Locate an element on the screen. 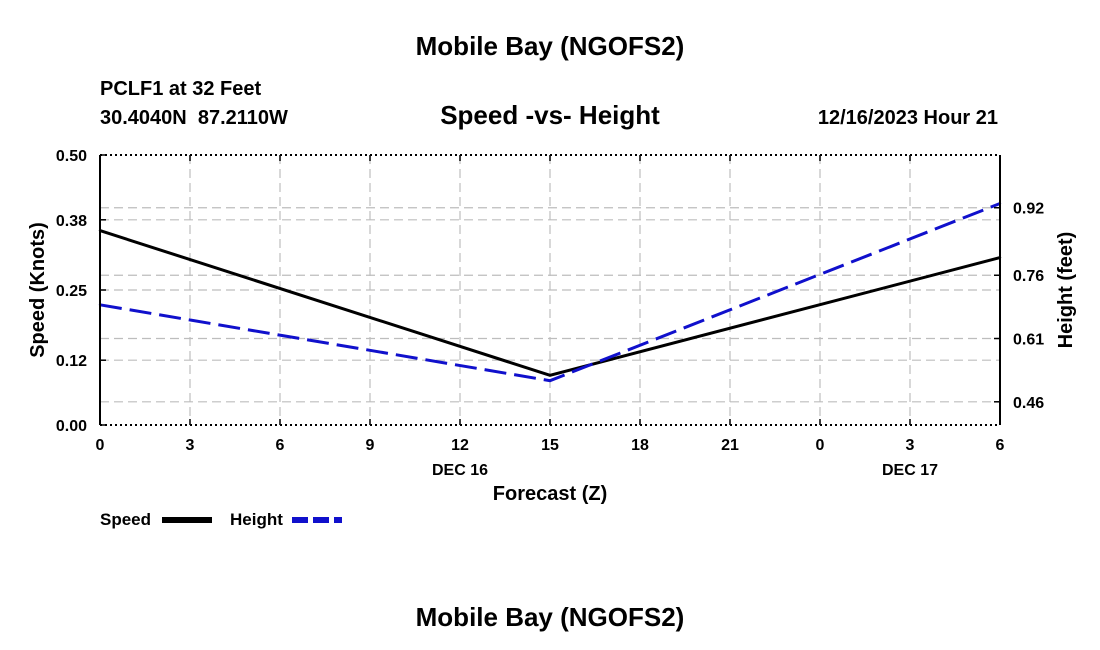  page-title: Mobile Bay (NGOFS2) is located at coordinates (550, 46).